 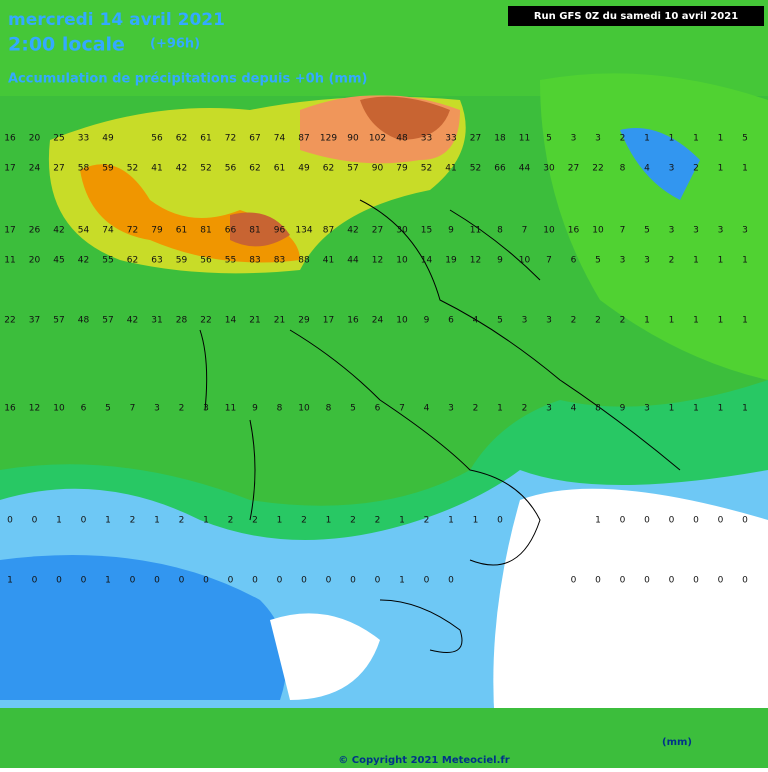 I want to click on grid-value: 24, so click(x=35, y=169).